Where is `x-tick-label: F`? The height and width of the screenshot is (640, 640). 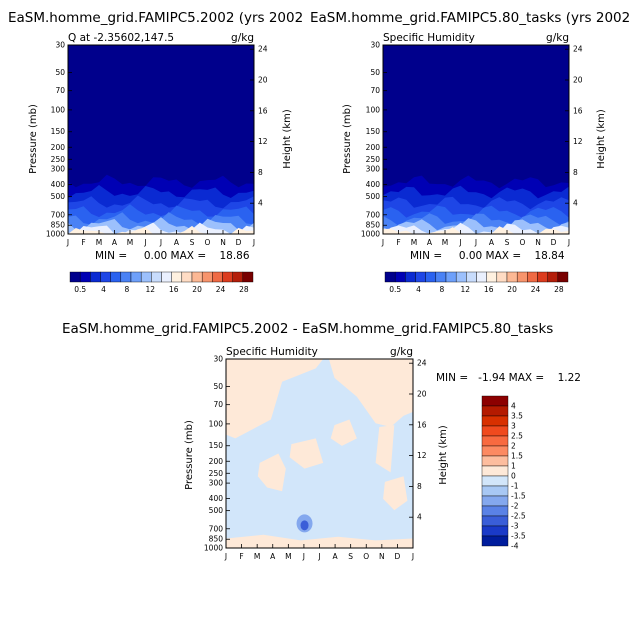 x-tick-label: F is located at coordinates (83, 242).